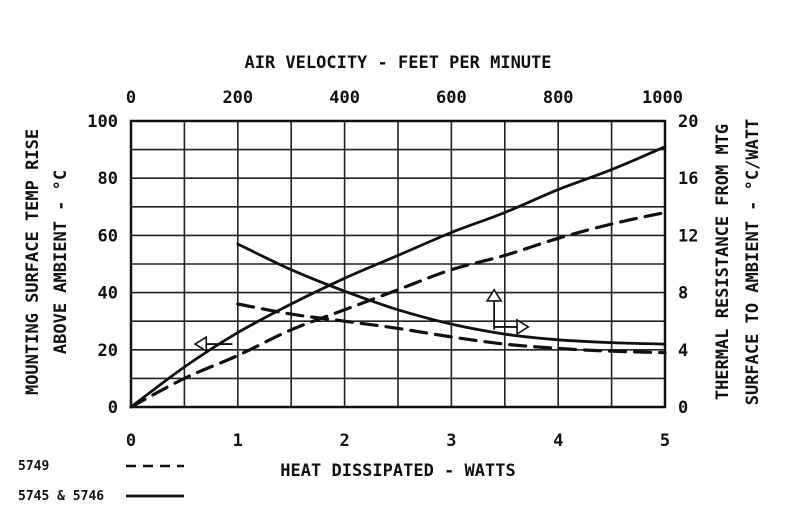  What do you see at coordinates (688, 122) in the screenshot?
I see `y-right-tick-label: 20` at bounding box center [688, 122].